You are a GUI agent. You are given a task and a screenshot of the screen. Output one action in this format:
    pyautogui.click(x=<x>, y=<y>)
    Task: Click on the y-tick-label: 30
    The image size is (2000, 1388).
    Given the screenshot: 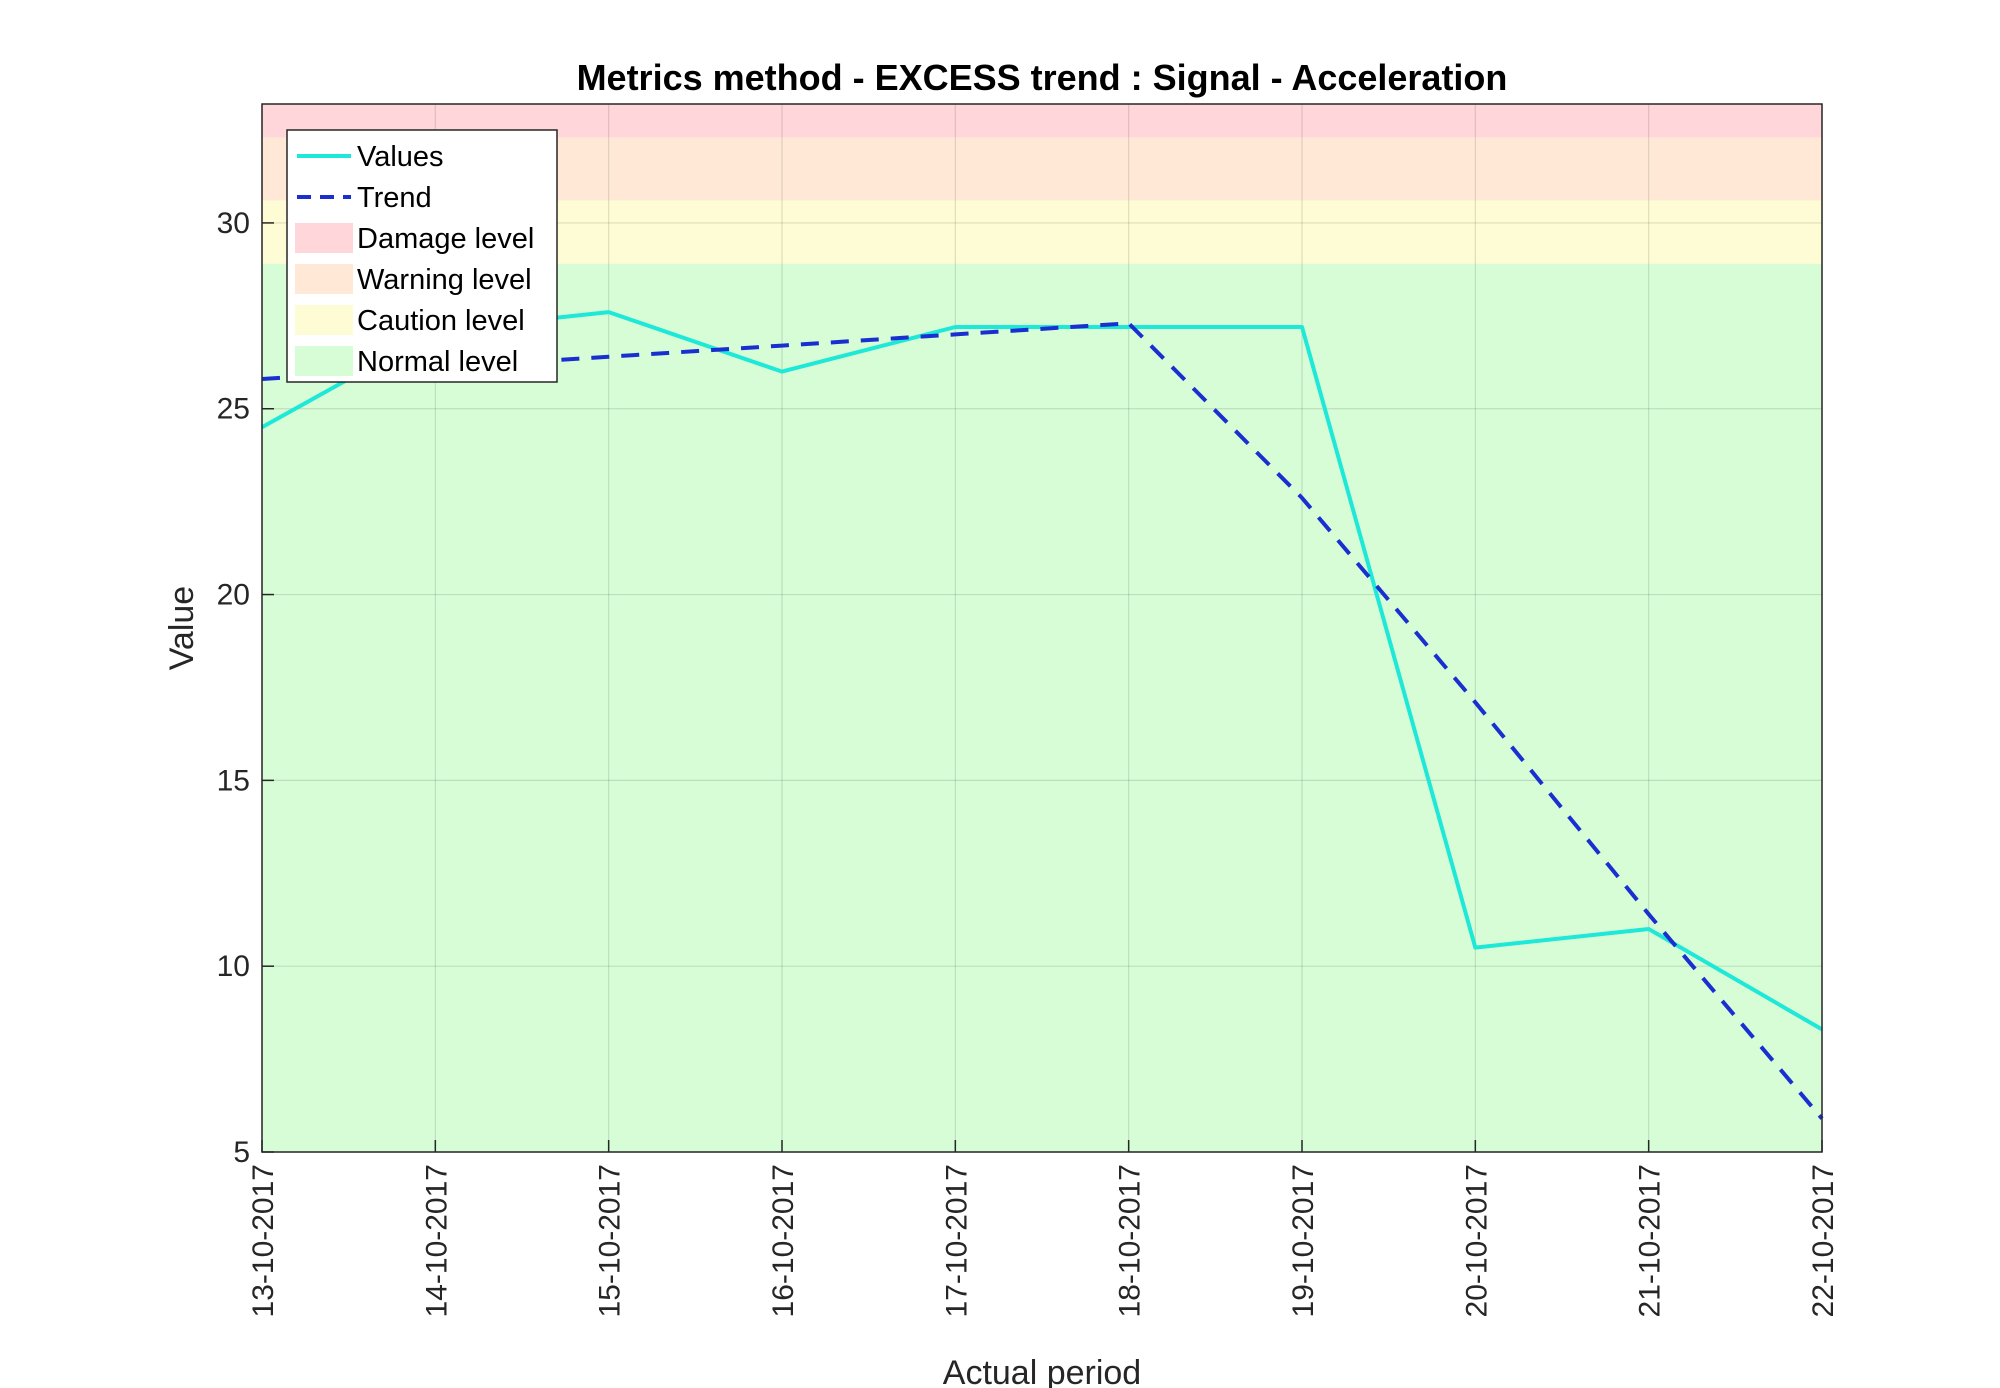 What is the action you would take?
    pyautogui.click(x=233, y=223)
    